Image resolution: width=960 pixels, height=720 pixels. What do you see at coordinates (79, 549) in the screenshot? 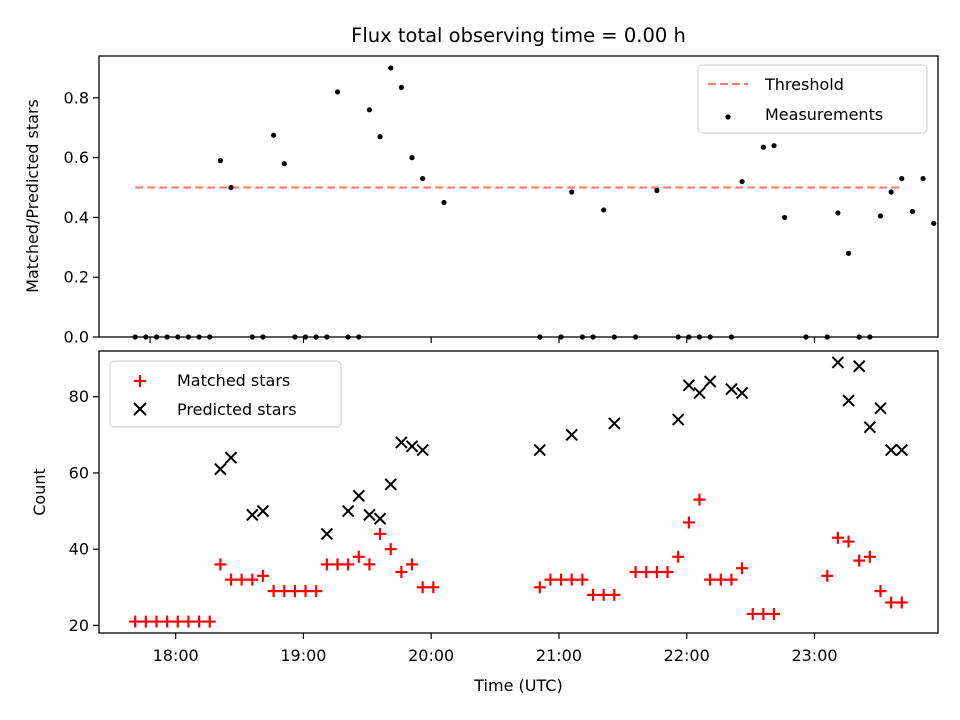
I see `bottom-y-tick-label: 40` at bounding box center [79, 549].